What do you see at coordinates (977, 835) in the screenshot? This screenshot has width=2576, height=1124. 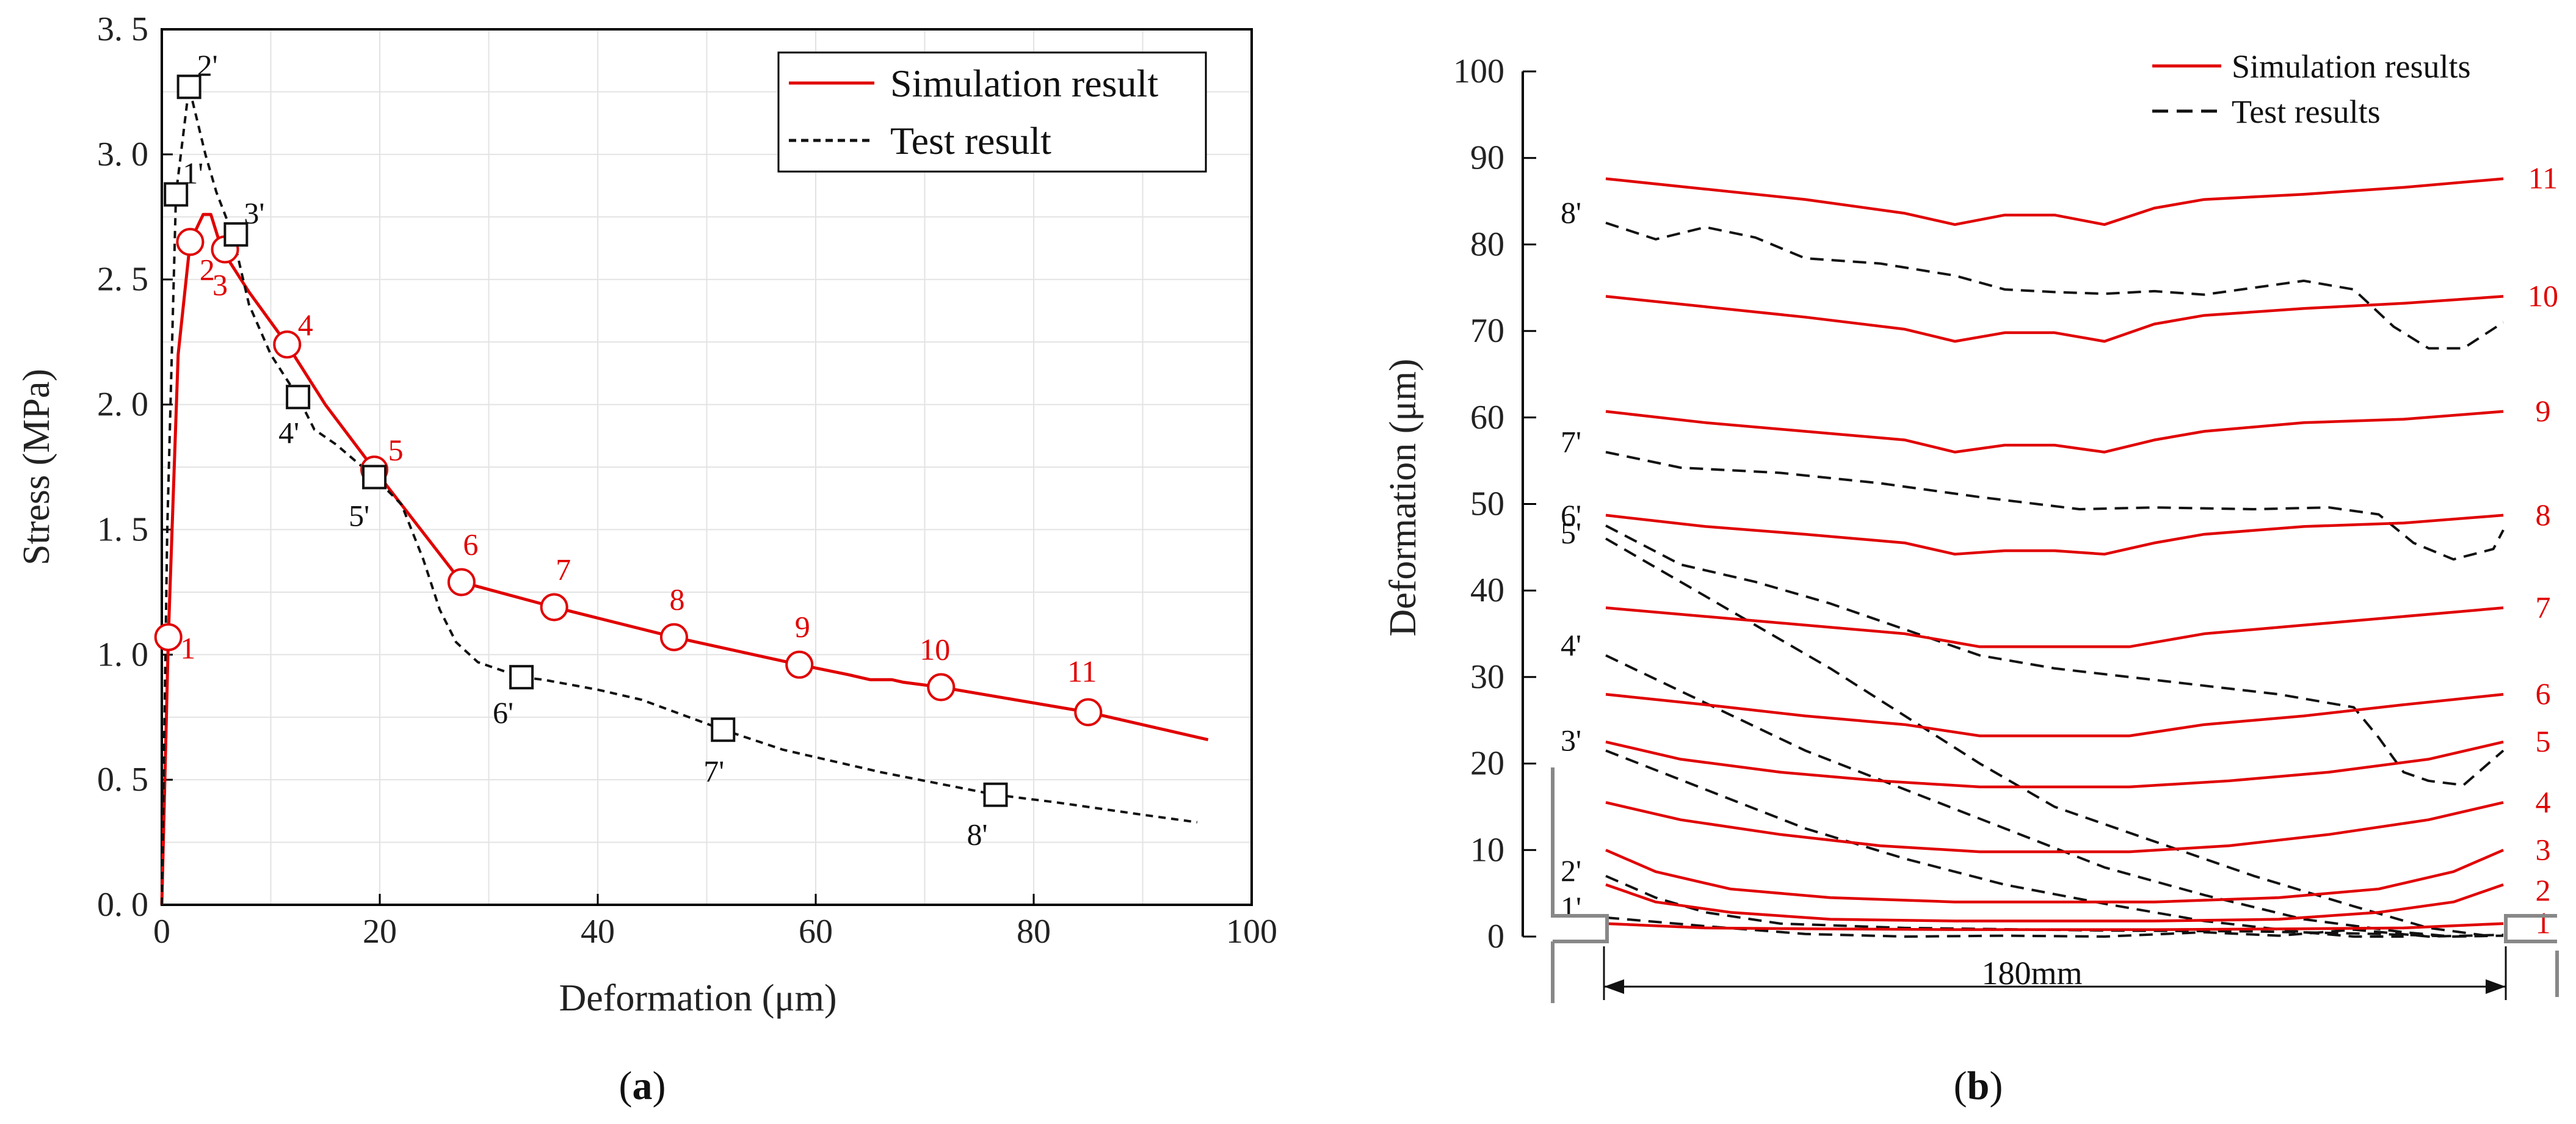 I see `test-point-label: 8'` at bounding box center [977, 835].